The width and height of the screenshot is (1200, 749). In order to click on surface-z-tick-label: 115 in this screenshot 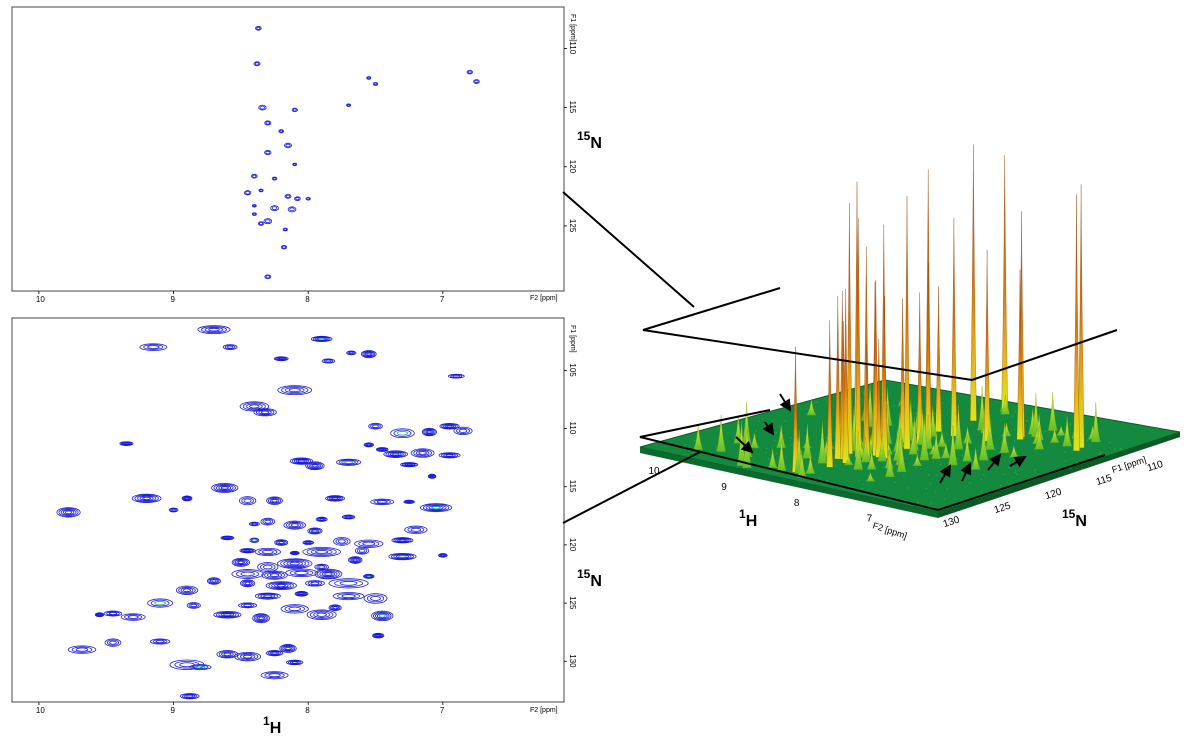, I will do `click(1104, 481)`.